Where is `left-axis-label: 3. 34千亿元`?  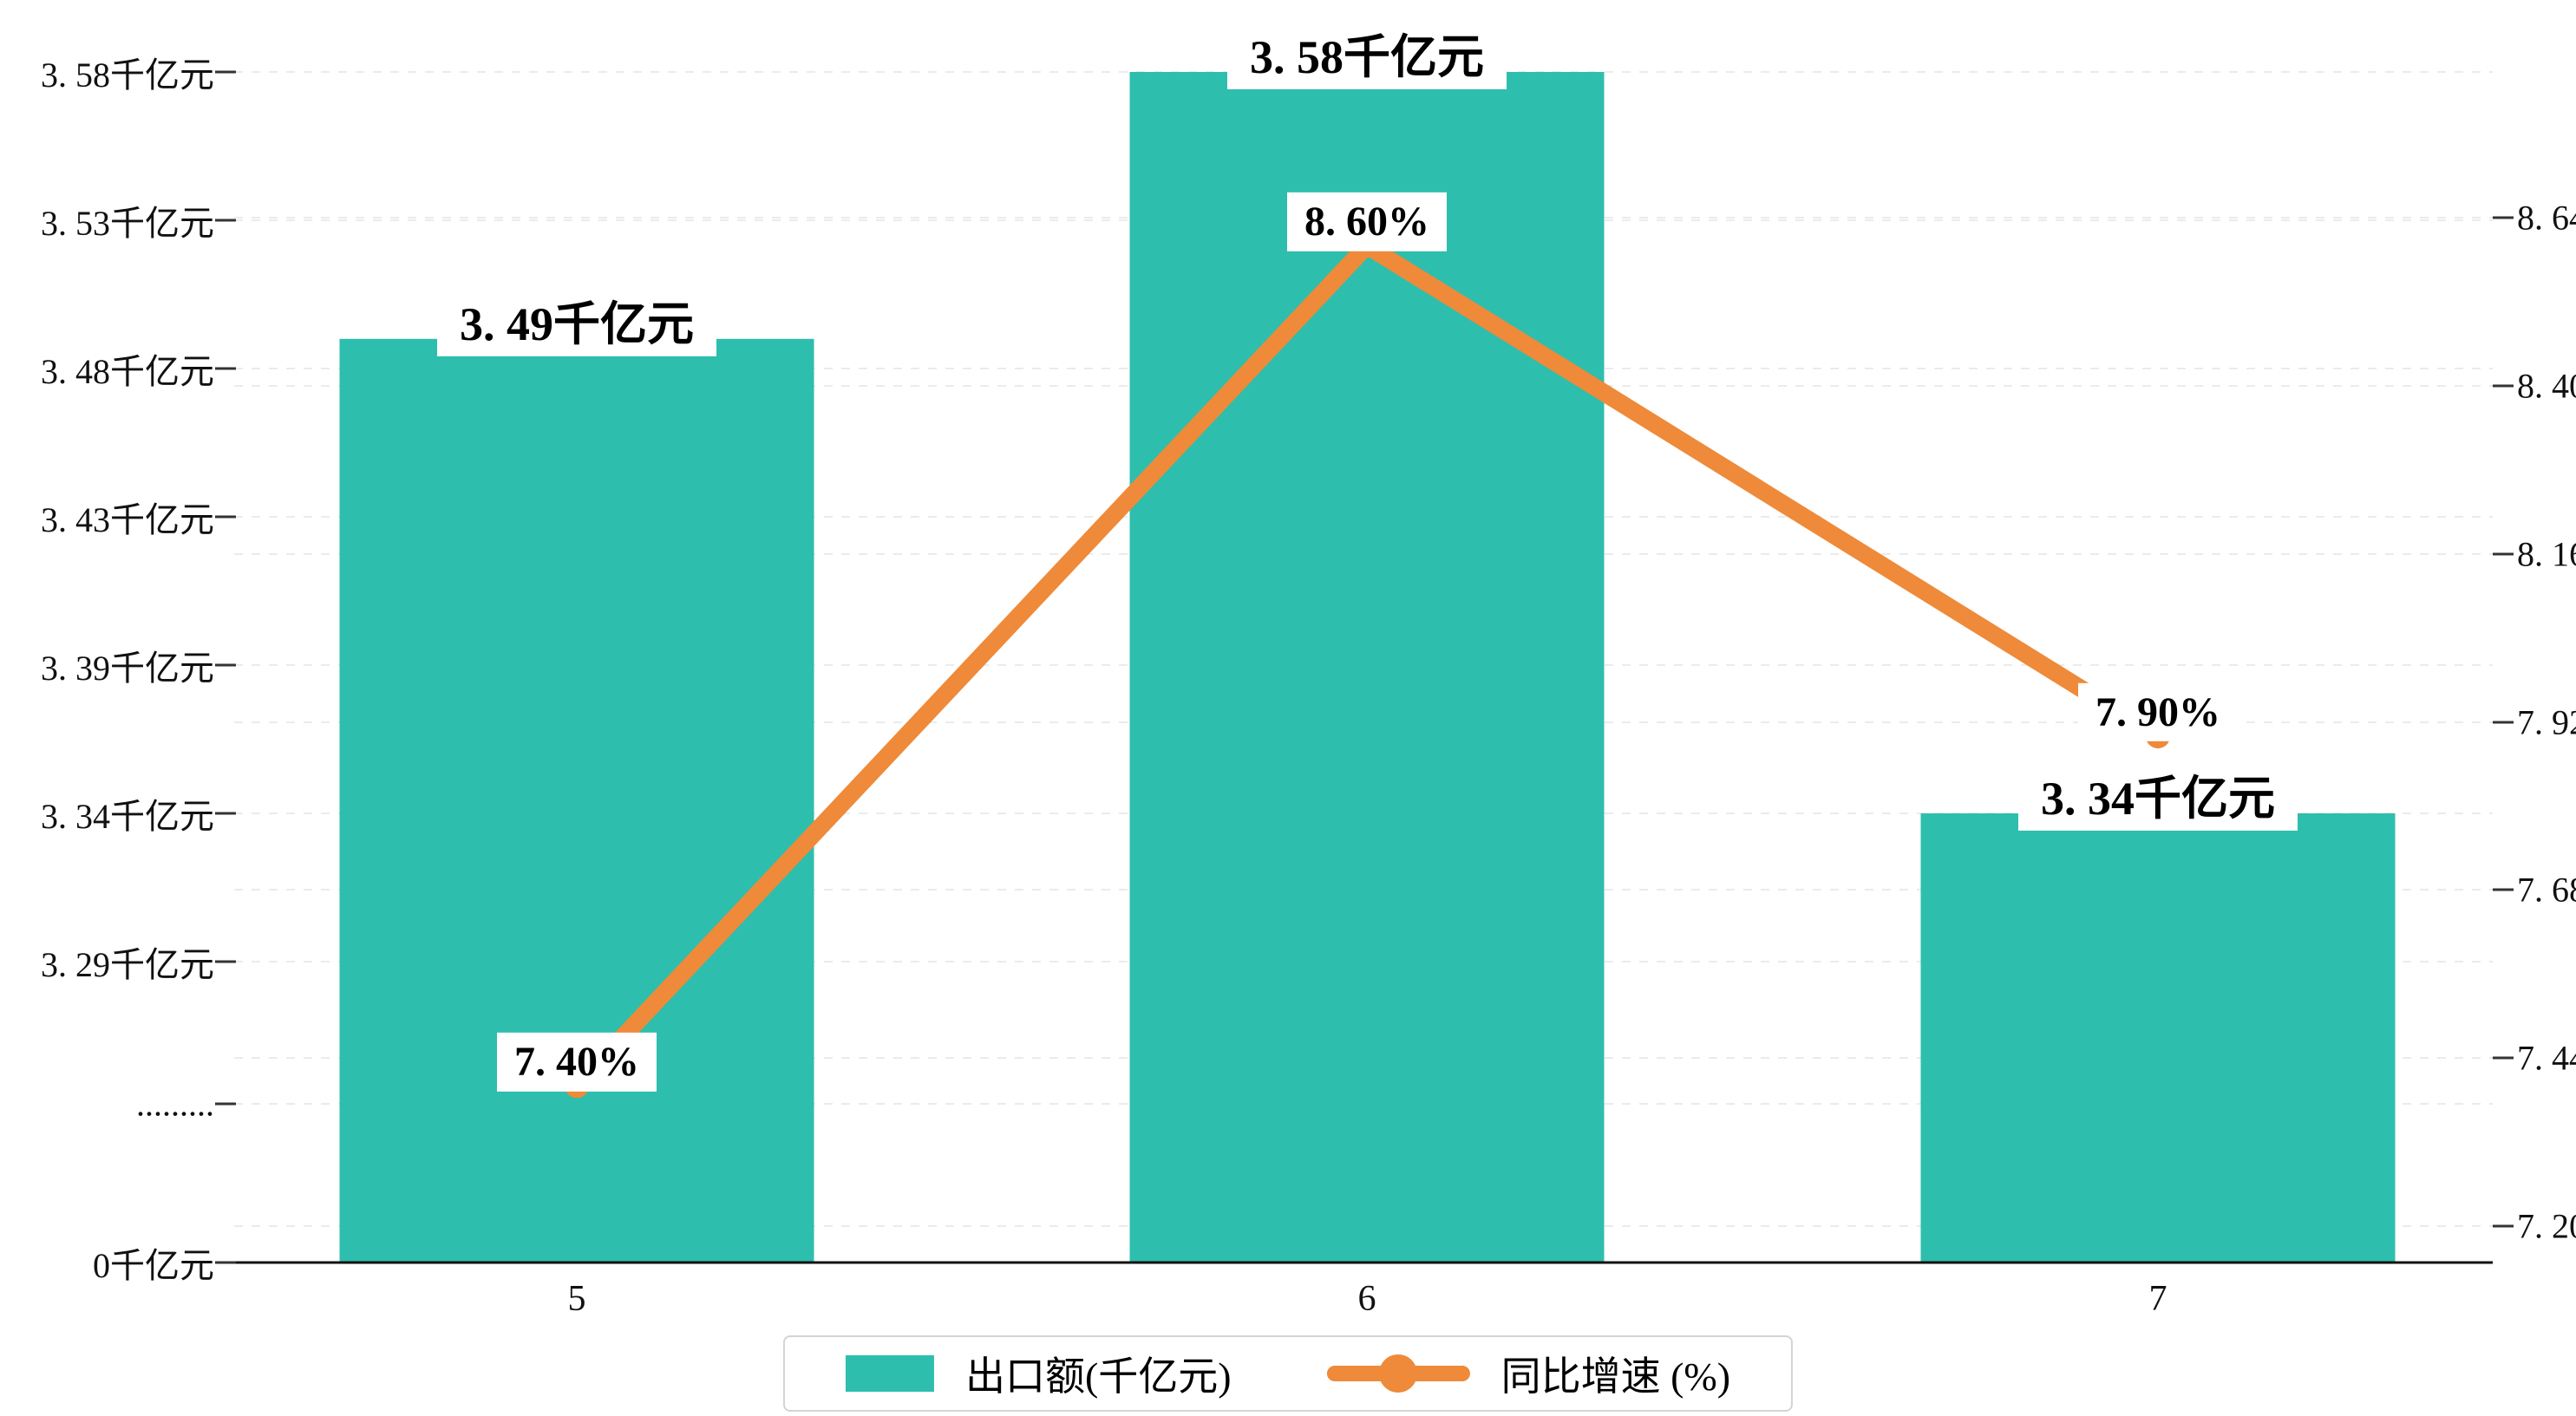
left-axis-label: 3. 34千亿元 is located at coordinates (127, 817).